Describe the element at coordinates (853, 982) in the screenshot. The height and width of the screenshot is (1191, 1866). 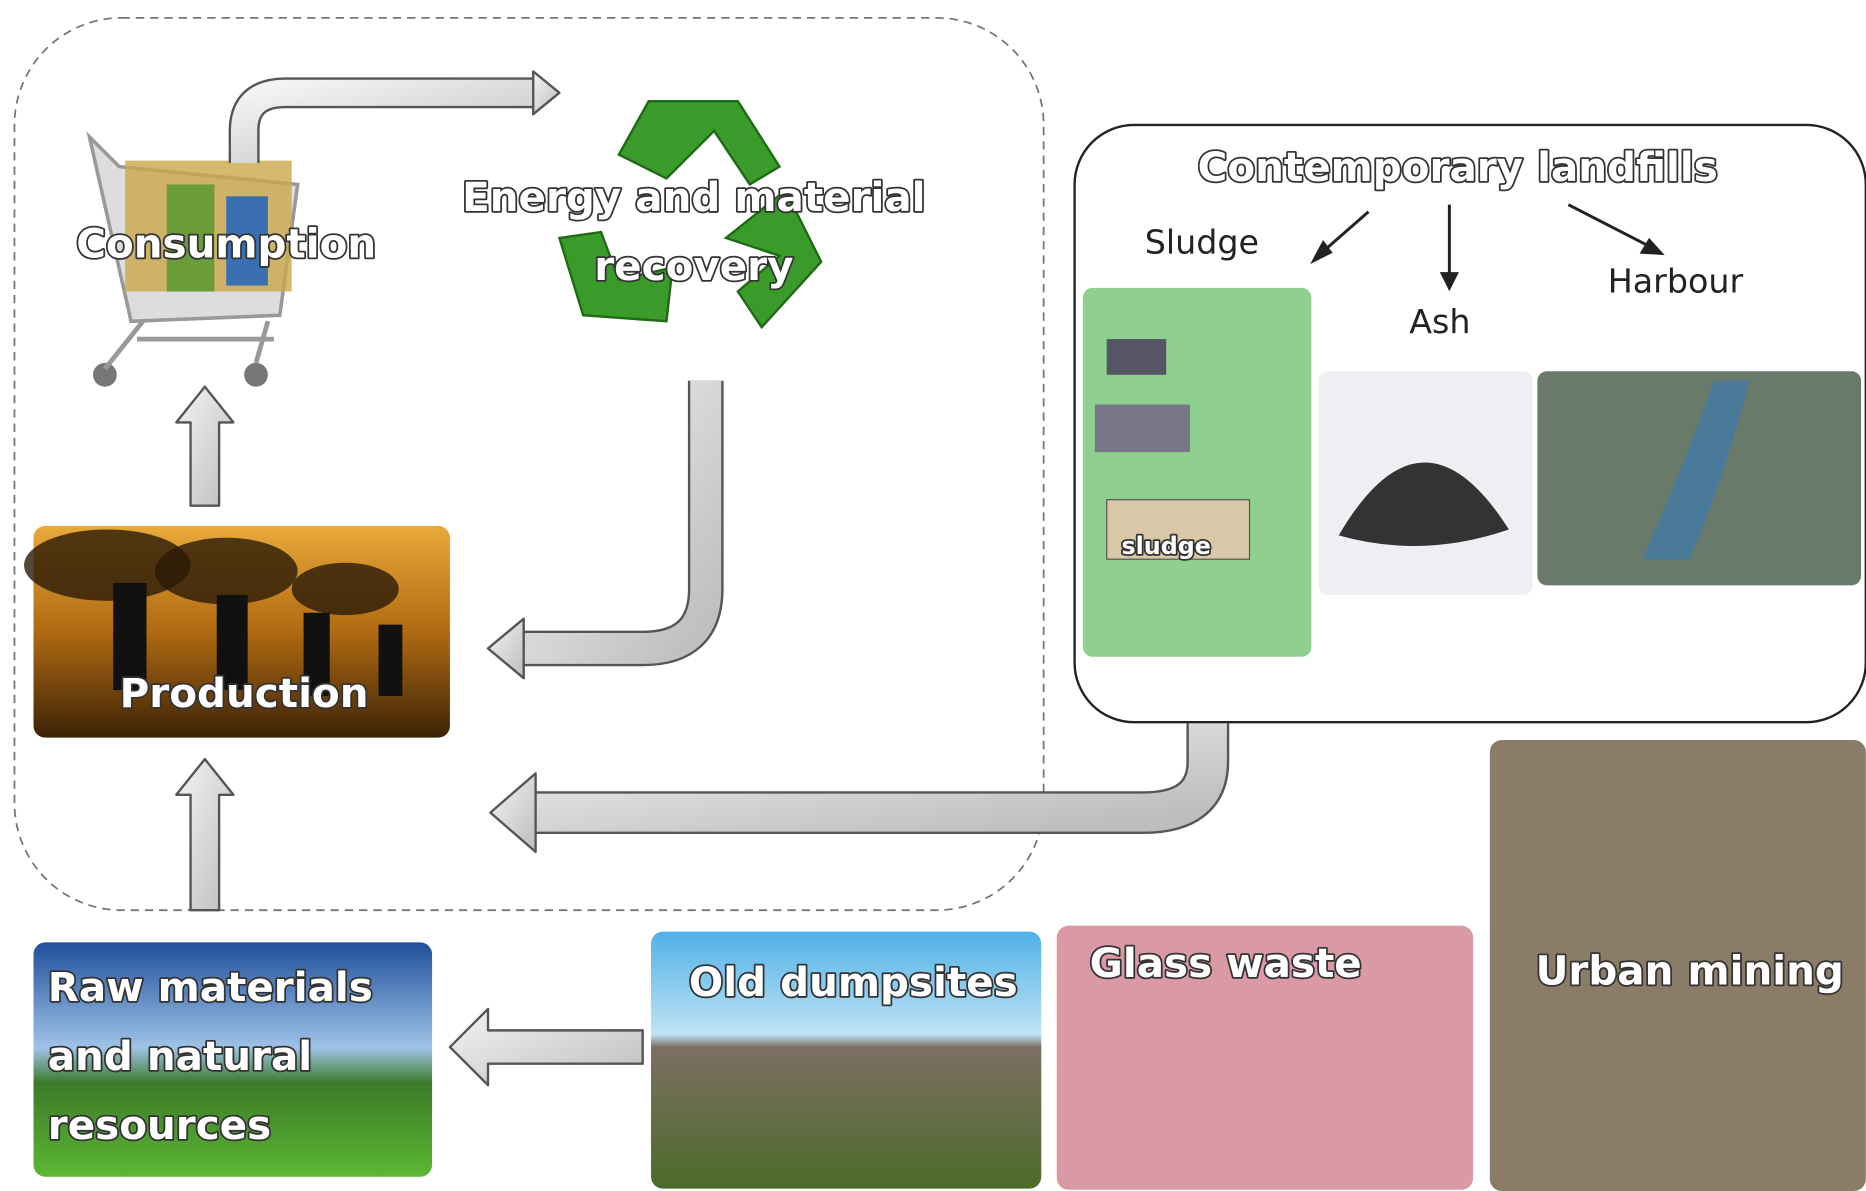
I see `dumpsites-label: Old dumpsites` at that location.